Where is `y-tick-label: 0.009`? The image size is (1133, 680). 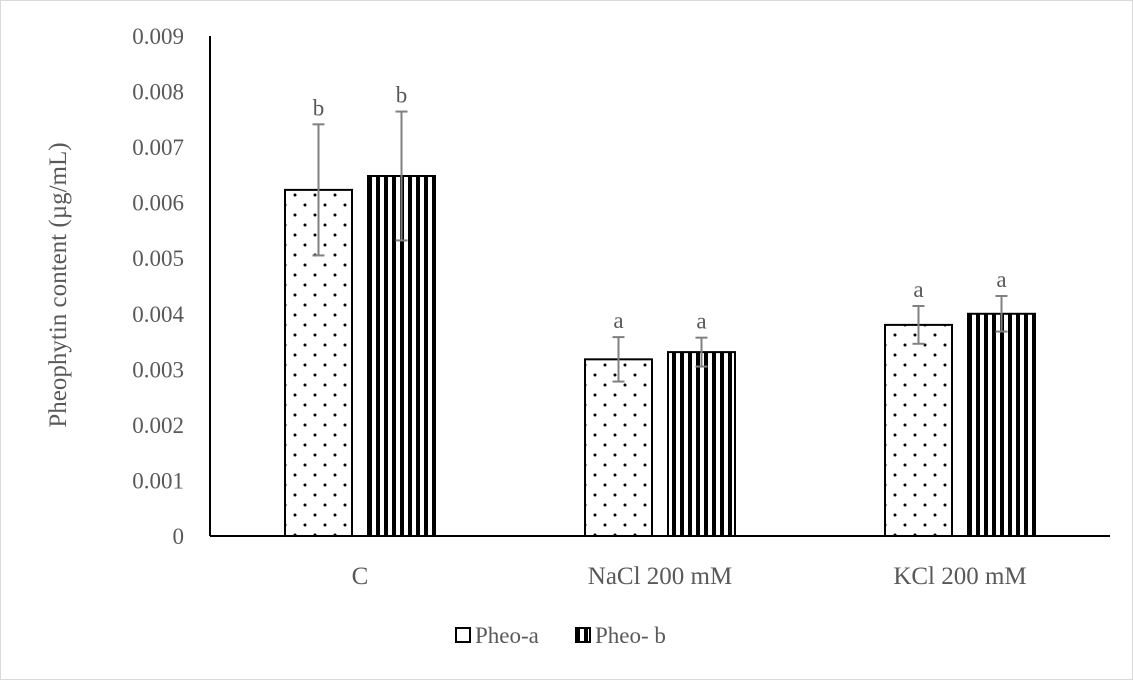
y-tick-label: 0.009 is located at coordinates (158, 36).